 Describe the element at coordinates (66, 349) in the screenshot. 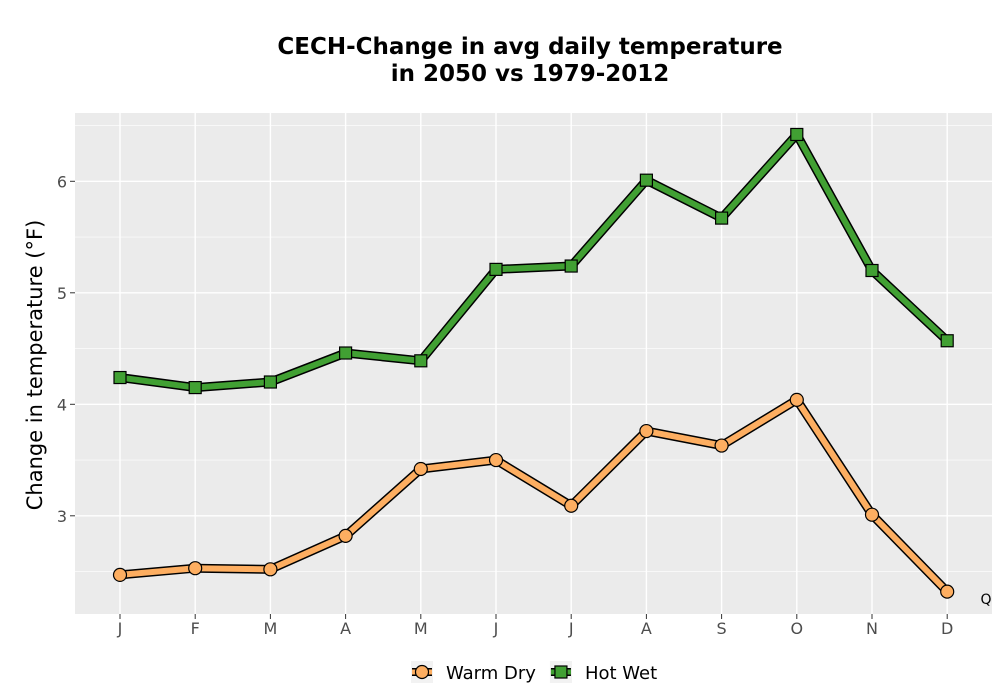

I see `y-axis-ticks: 3 4 5 6` at that location.